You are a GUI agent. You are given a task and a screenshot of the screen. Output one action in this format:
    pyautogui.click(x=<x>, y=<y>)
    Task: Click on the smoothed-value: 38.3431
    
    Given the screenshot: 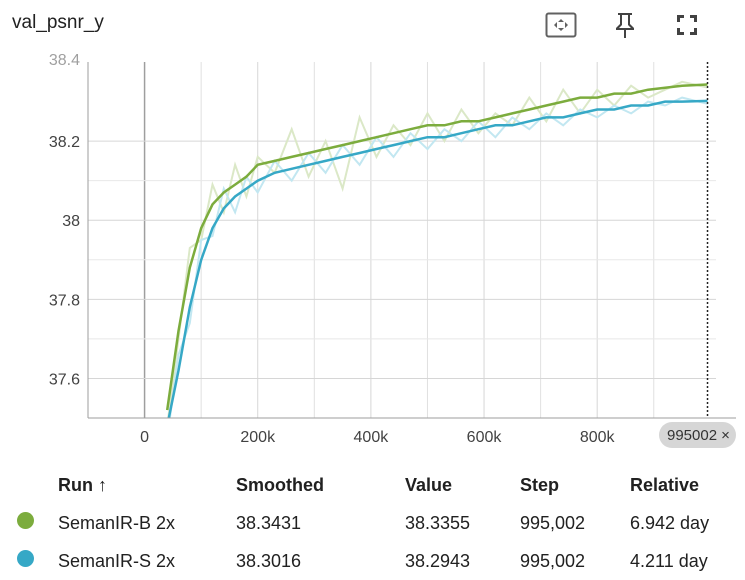 What is the action you would take?
    pyautogui.click(x=269, y=522)
    